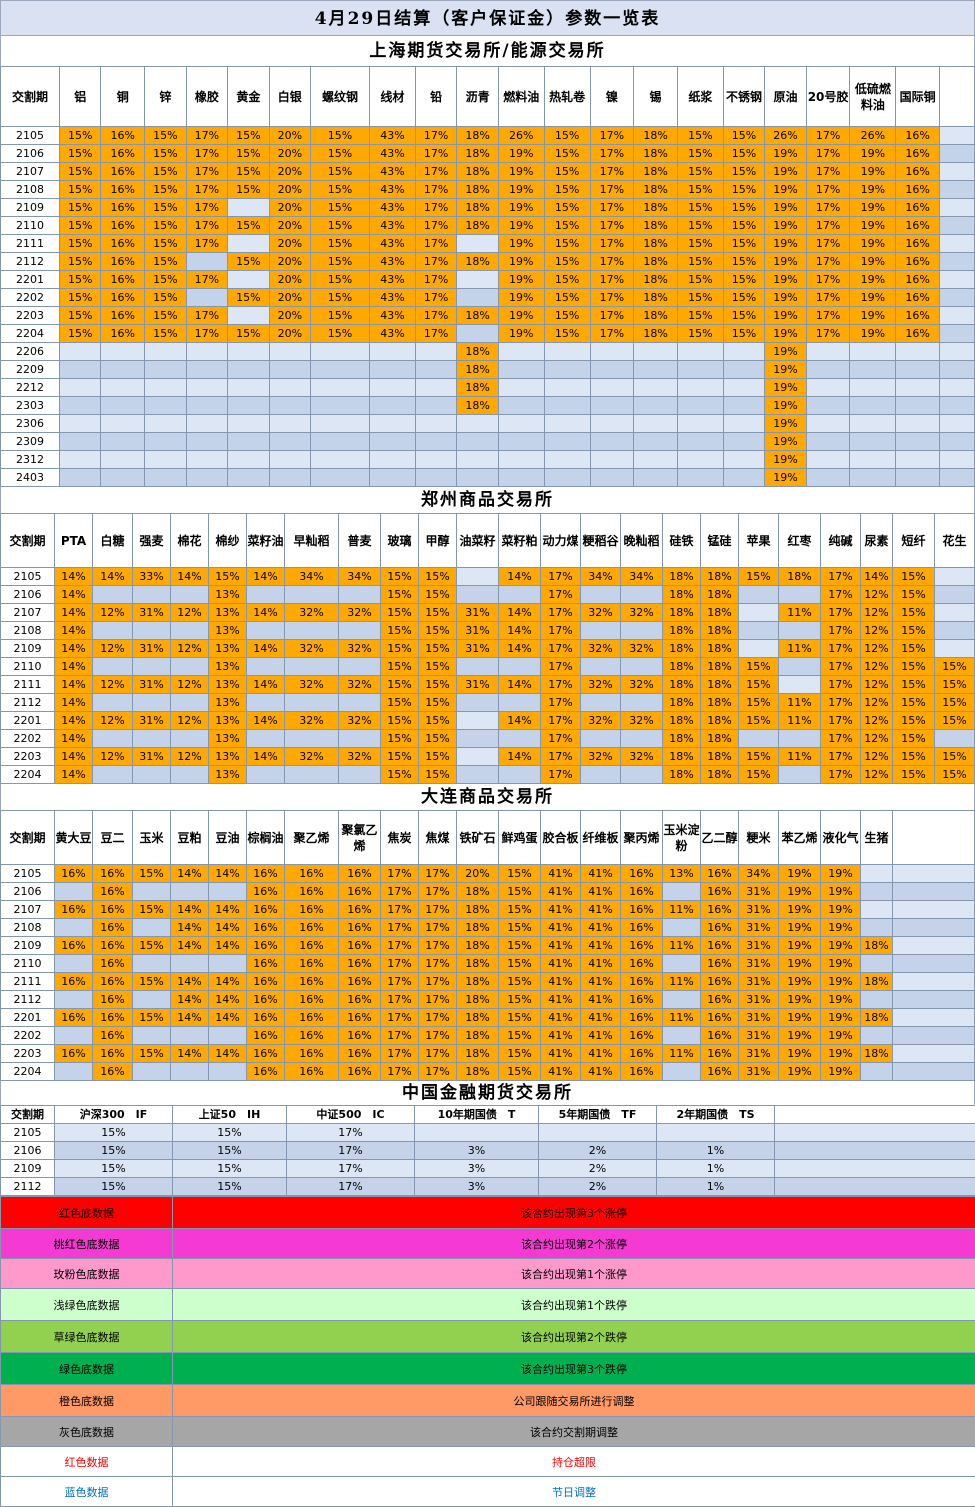 The width and height of the screenshot is (975, 1507). Describe the element at coordinates (642, 541) in the screenshot. I see `column-header: 晚籼稻` at that location.